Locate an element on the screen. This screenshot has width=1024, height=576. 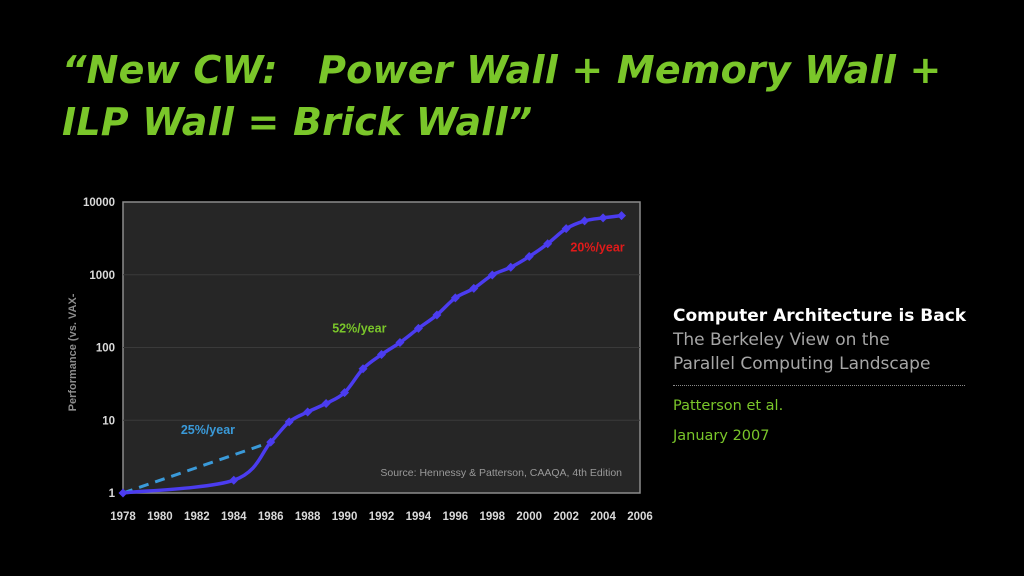
growth-rate-label: 20%/year is located at coordinates (597, 247).